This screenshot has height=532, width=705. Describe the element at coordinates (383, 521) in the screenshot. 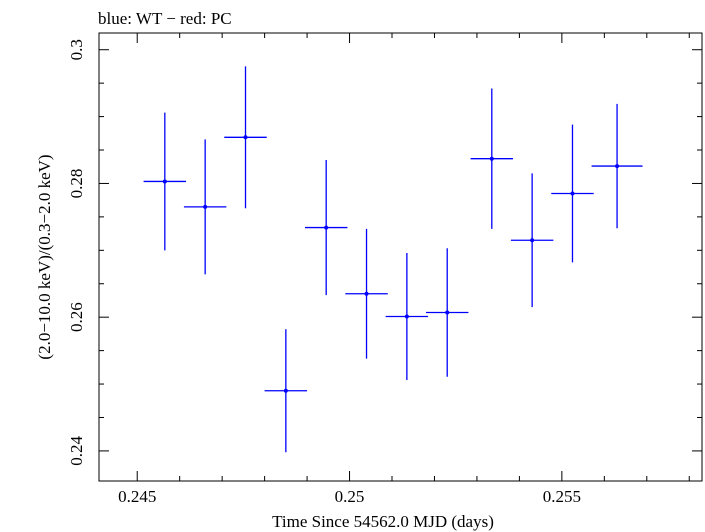

I see `x-axis-label: Time Since 54562.0 MJD (days)` at that location.